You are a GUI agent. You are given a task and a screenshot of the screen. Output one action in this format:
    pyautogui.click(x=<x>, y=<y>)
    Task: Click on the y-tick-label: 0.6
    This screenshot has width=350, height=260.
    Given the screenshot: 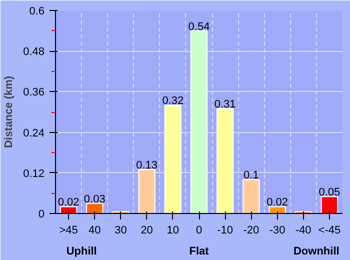 What is the action you would take?
    pyautogui.click(x=37, y=12)
    